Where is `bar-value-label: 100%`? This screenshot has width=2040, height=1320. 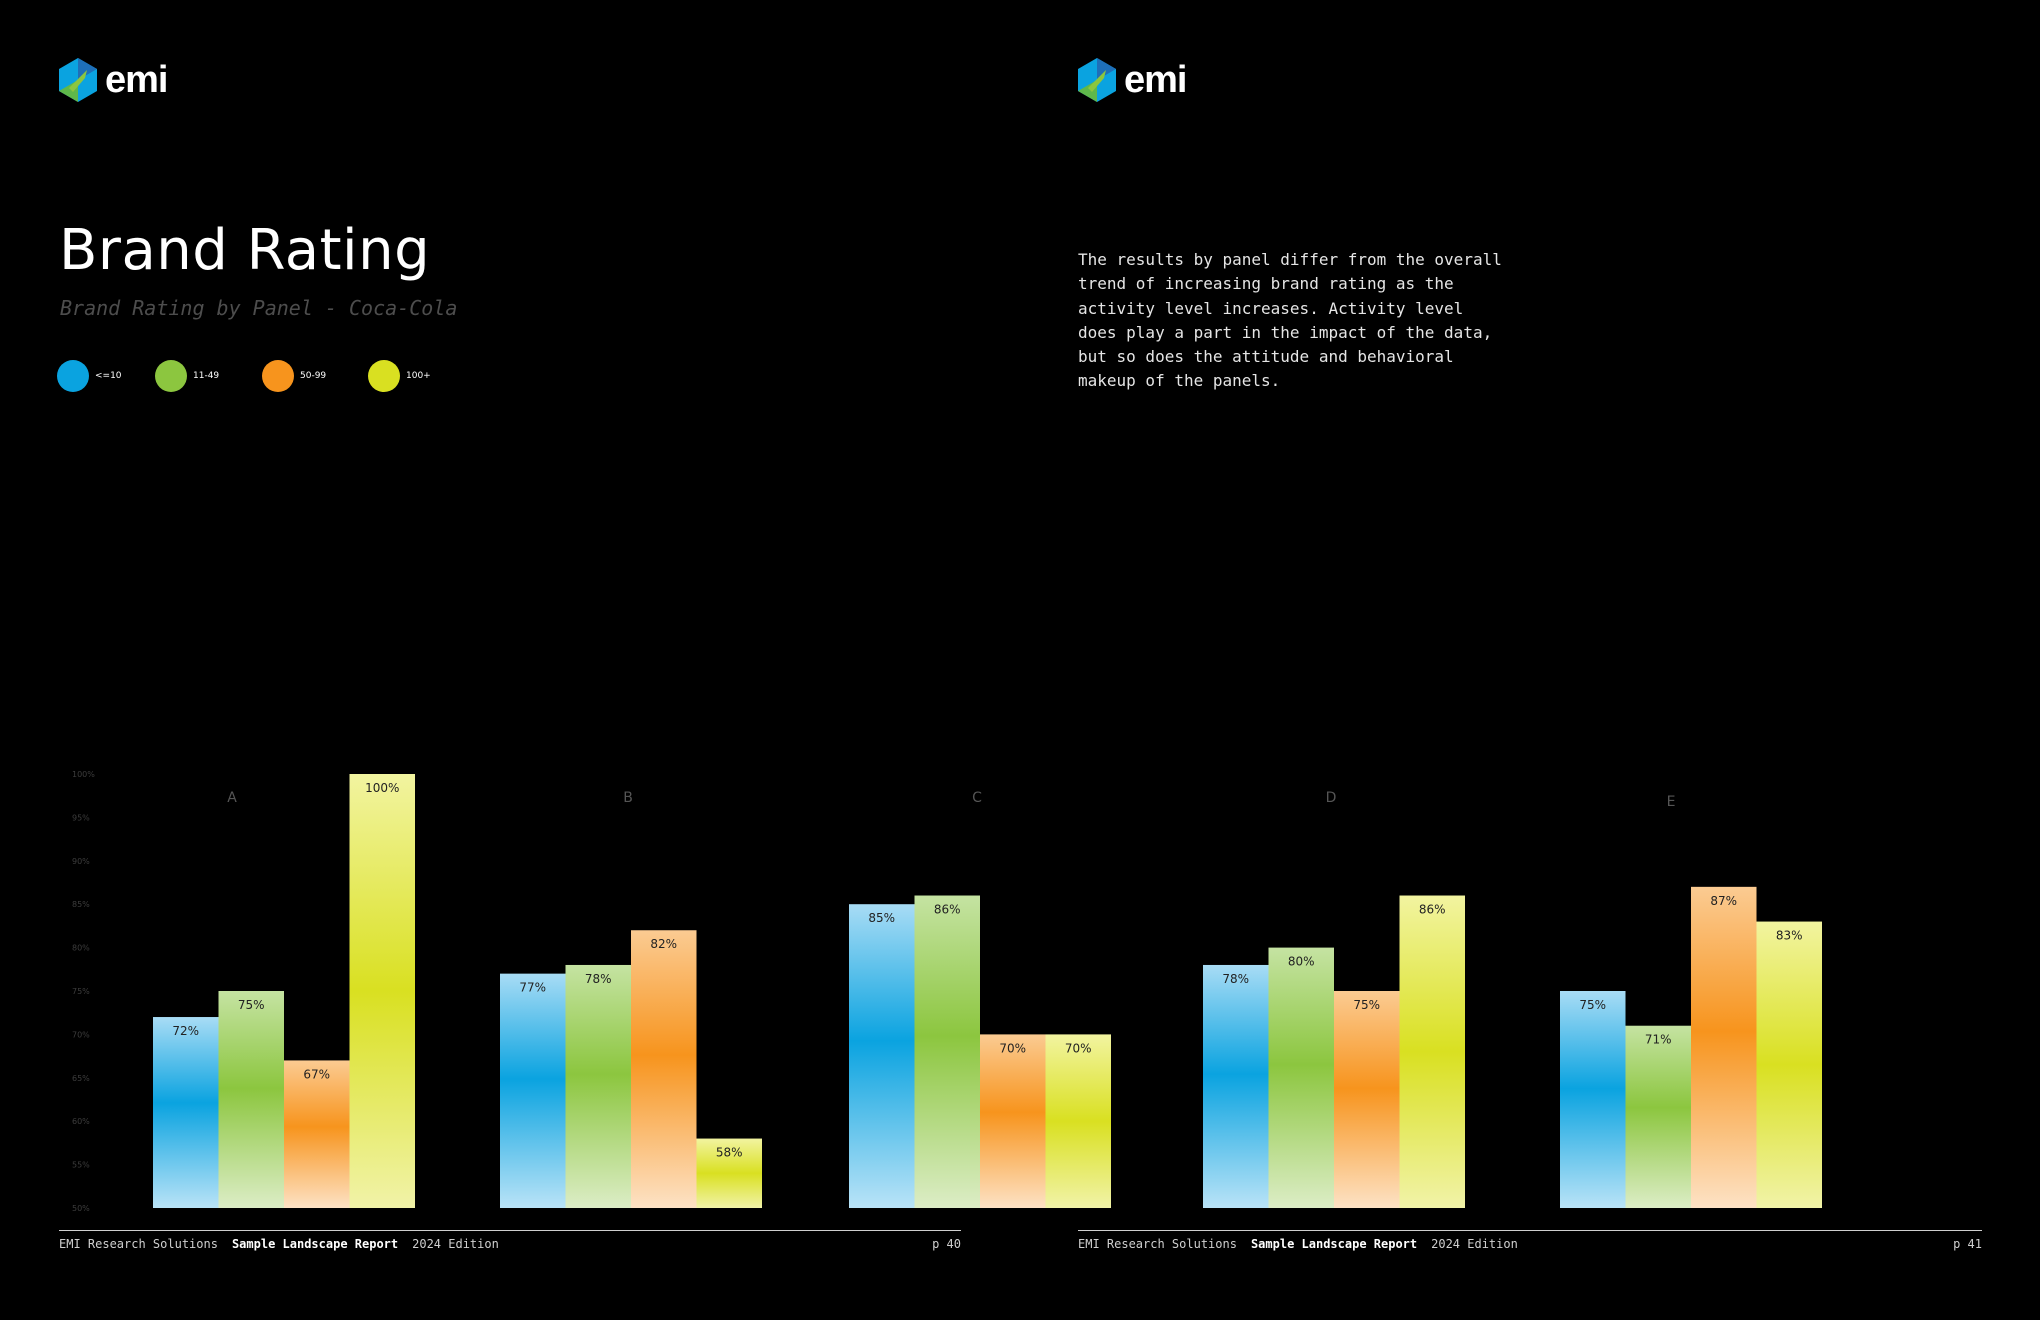
bar-value-label: 100% is located at coordinates (382, 788).